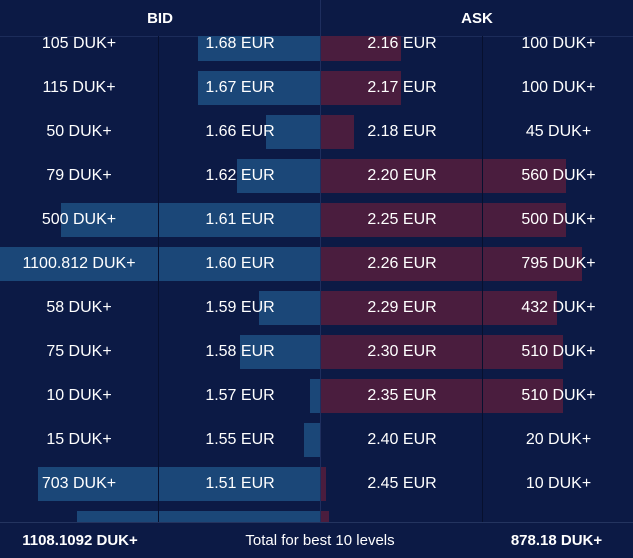 The width and height of the screenshot is (633, 558). Describe the element at coordinates (240, 514) in the screenshot. I see `bid-price` at that location.